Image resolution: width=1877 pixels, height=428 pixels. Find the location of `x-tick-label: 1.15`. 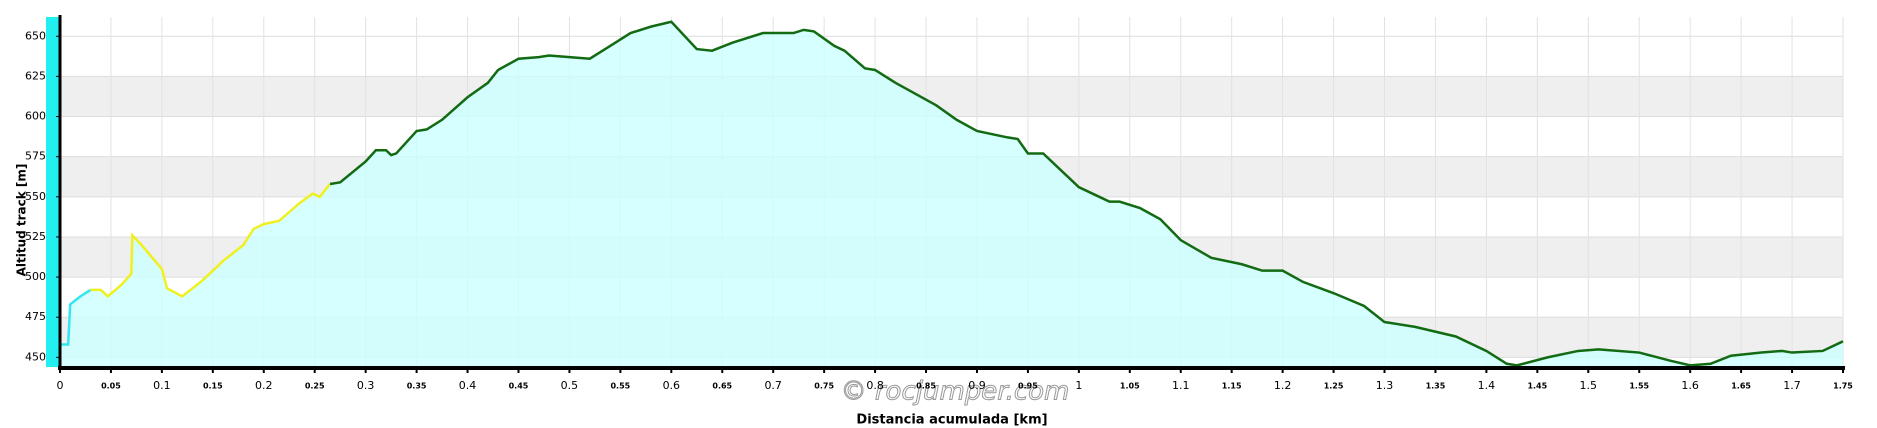

x-tick-label: 1.15 is located at coordinates (1232, 386).